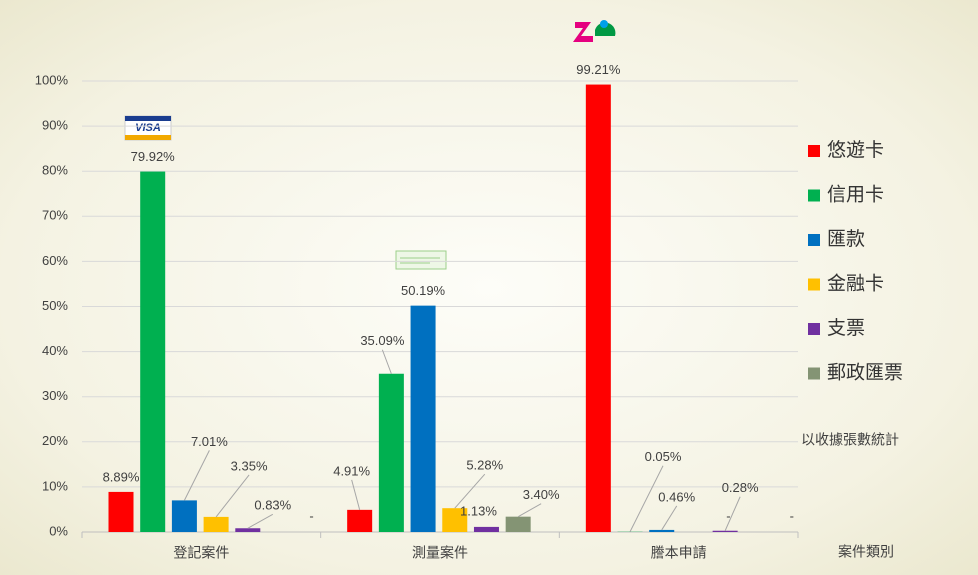 This screenshot has width=978, height=575. What do you see at coordinates (740, 487) in the screenshot?
I see `data-label: 0.28%` at bounding box center [740, 487].